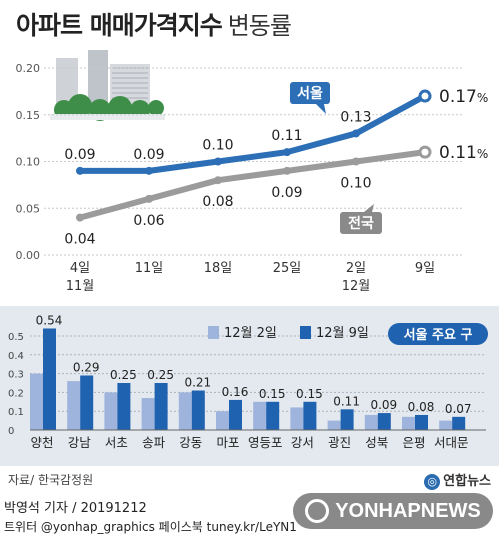  I want to click on watermark-ring-icon, so click(317, 511).